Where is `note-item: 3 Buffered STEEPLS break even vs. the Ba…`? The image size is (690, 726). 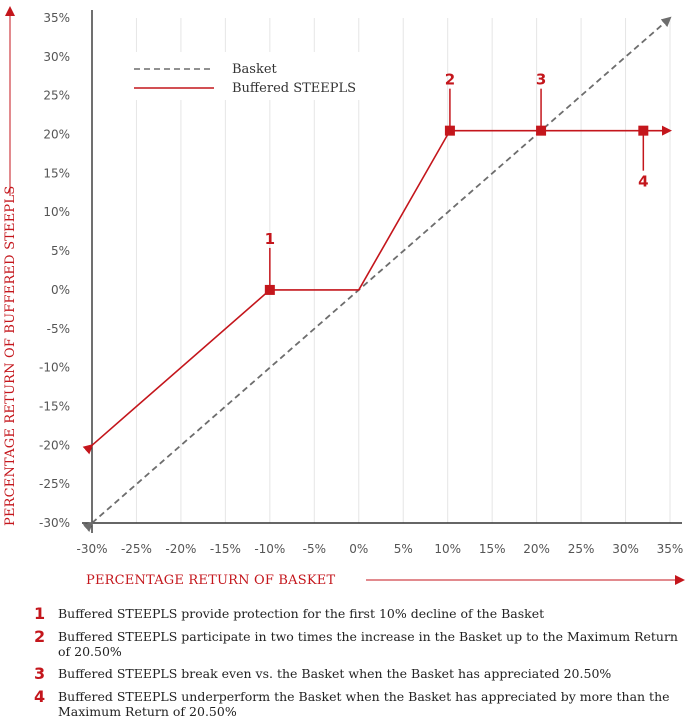
note-item: 3 Buffered STEEPLS break even vs. the Ba… is located at coordinates (359, 674).